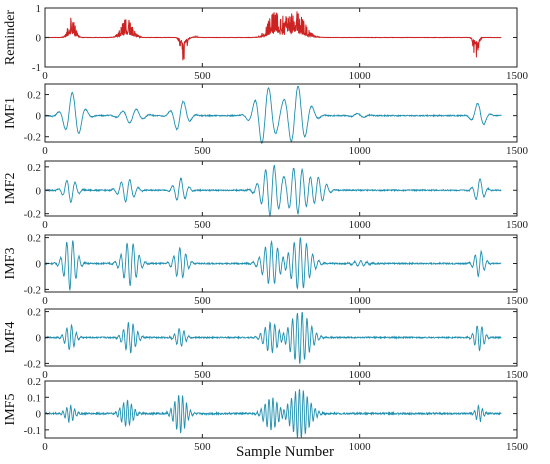  What do you see at coordinates (34, 398) in the screenshot?
I see `y-tick-label: 0.1` at bounding box center [34, 398].